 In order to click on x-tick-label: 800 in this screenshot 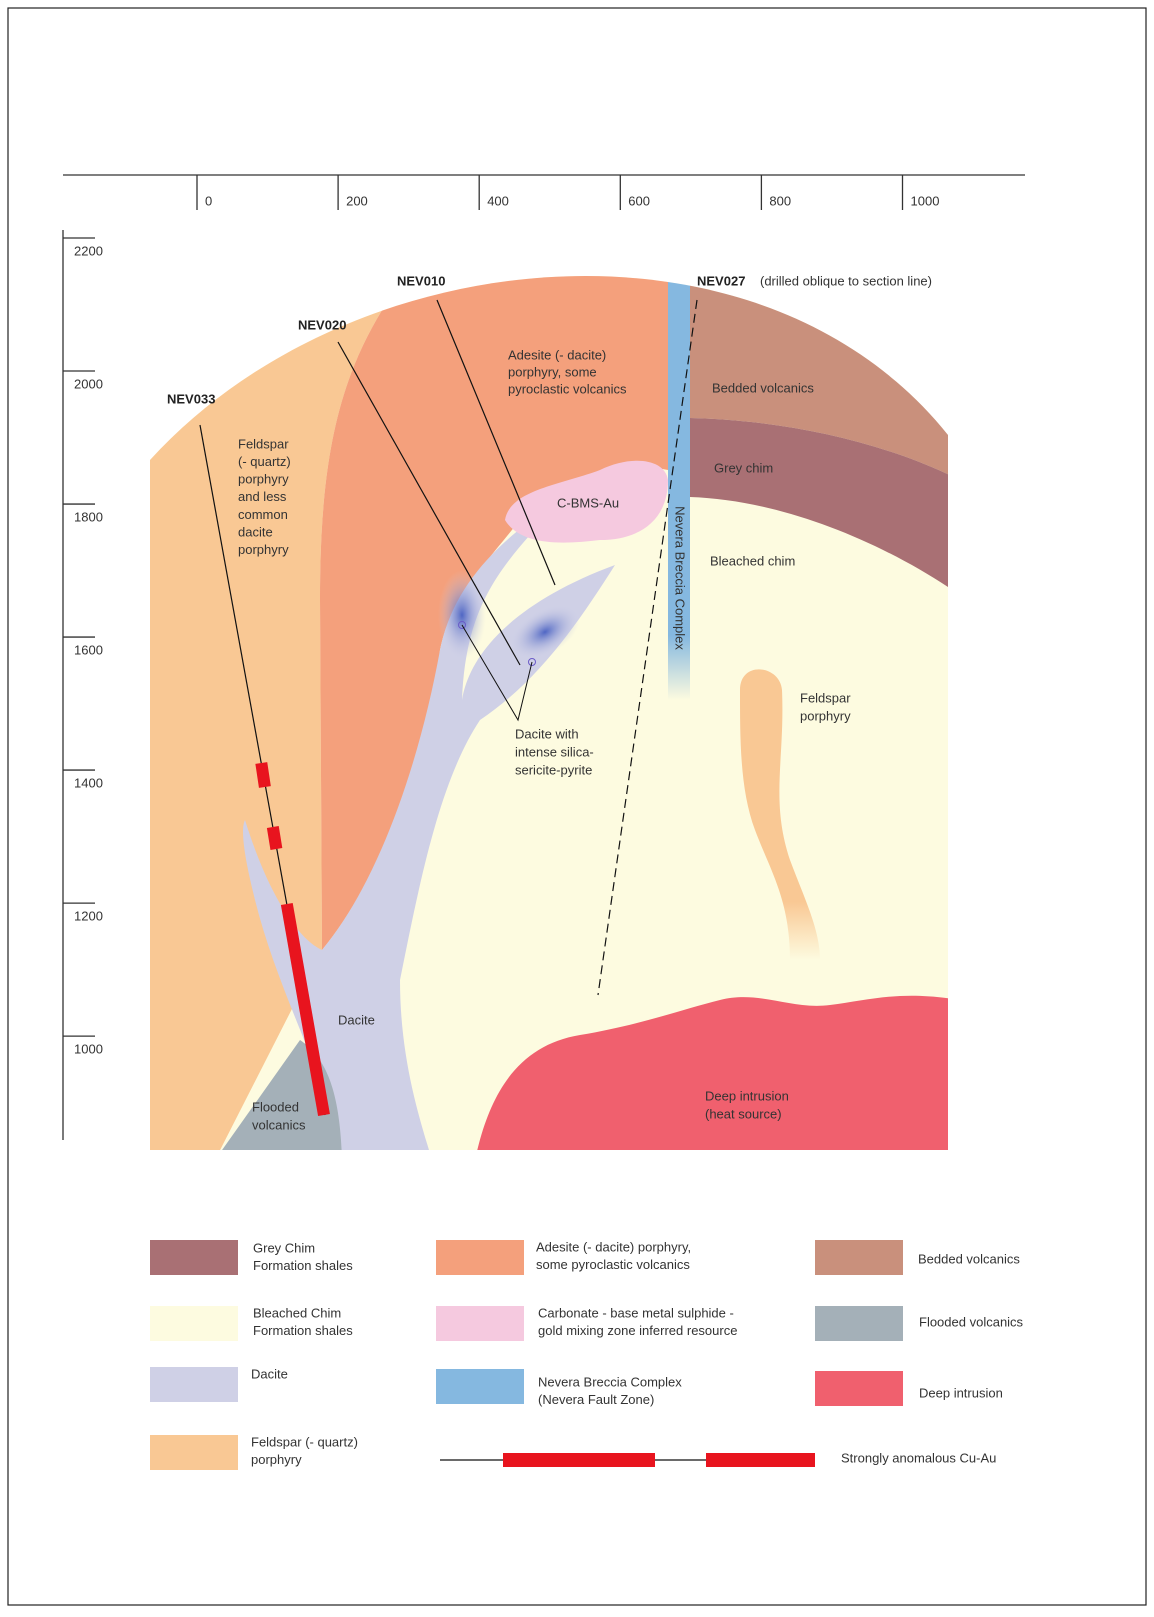, I will do `click(780, 200)`.